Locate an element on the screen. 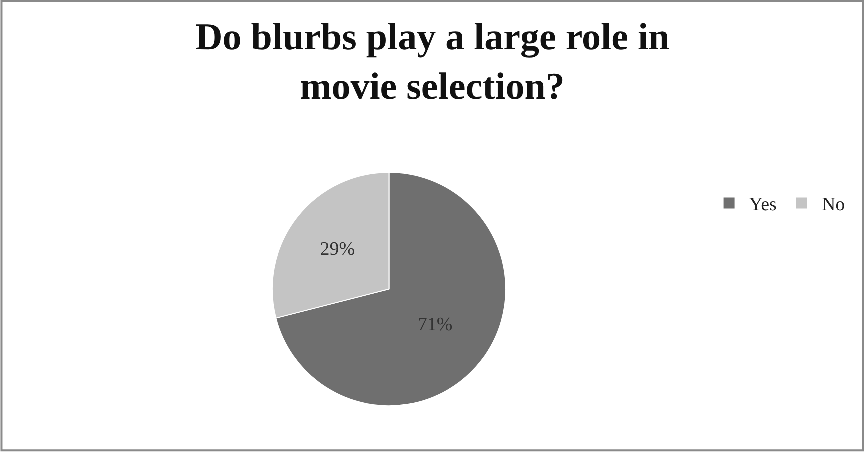 The width and height of the screenshot is (865, 452). data-label: 71% is located at coordinates (435, 325).